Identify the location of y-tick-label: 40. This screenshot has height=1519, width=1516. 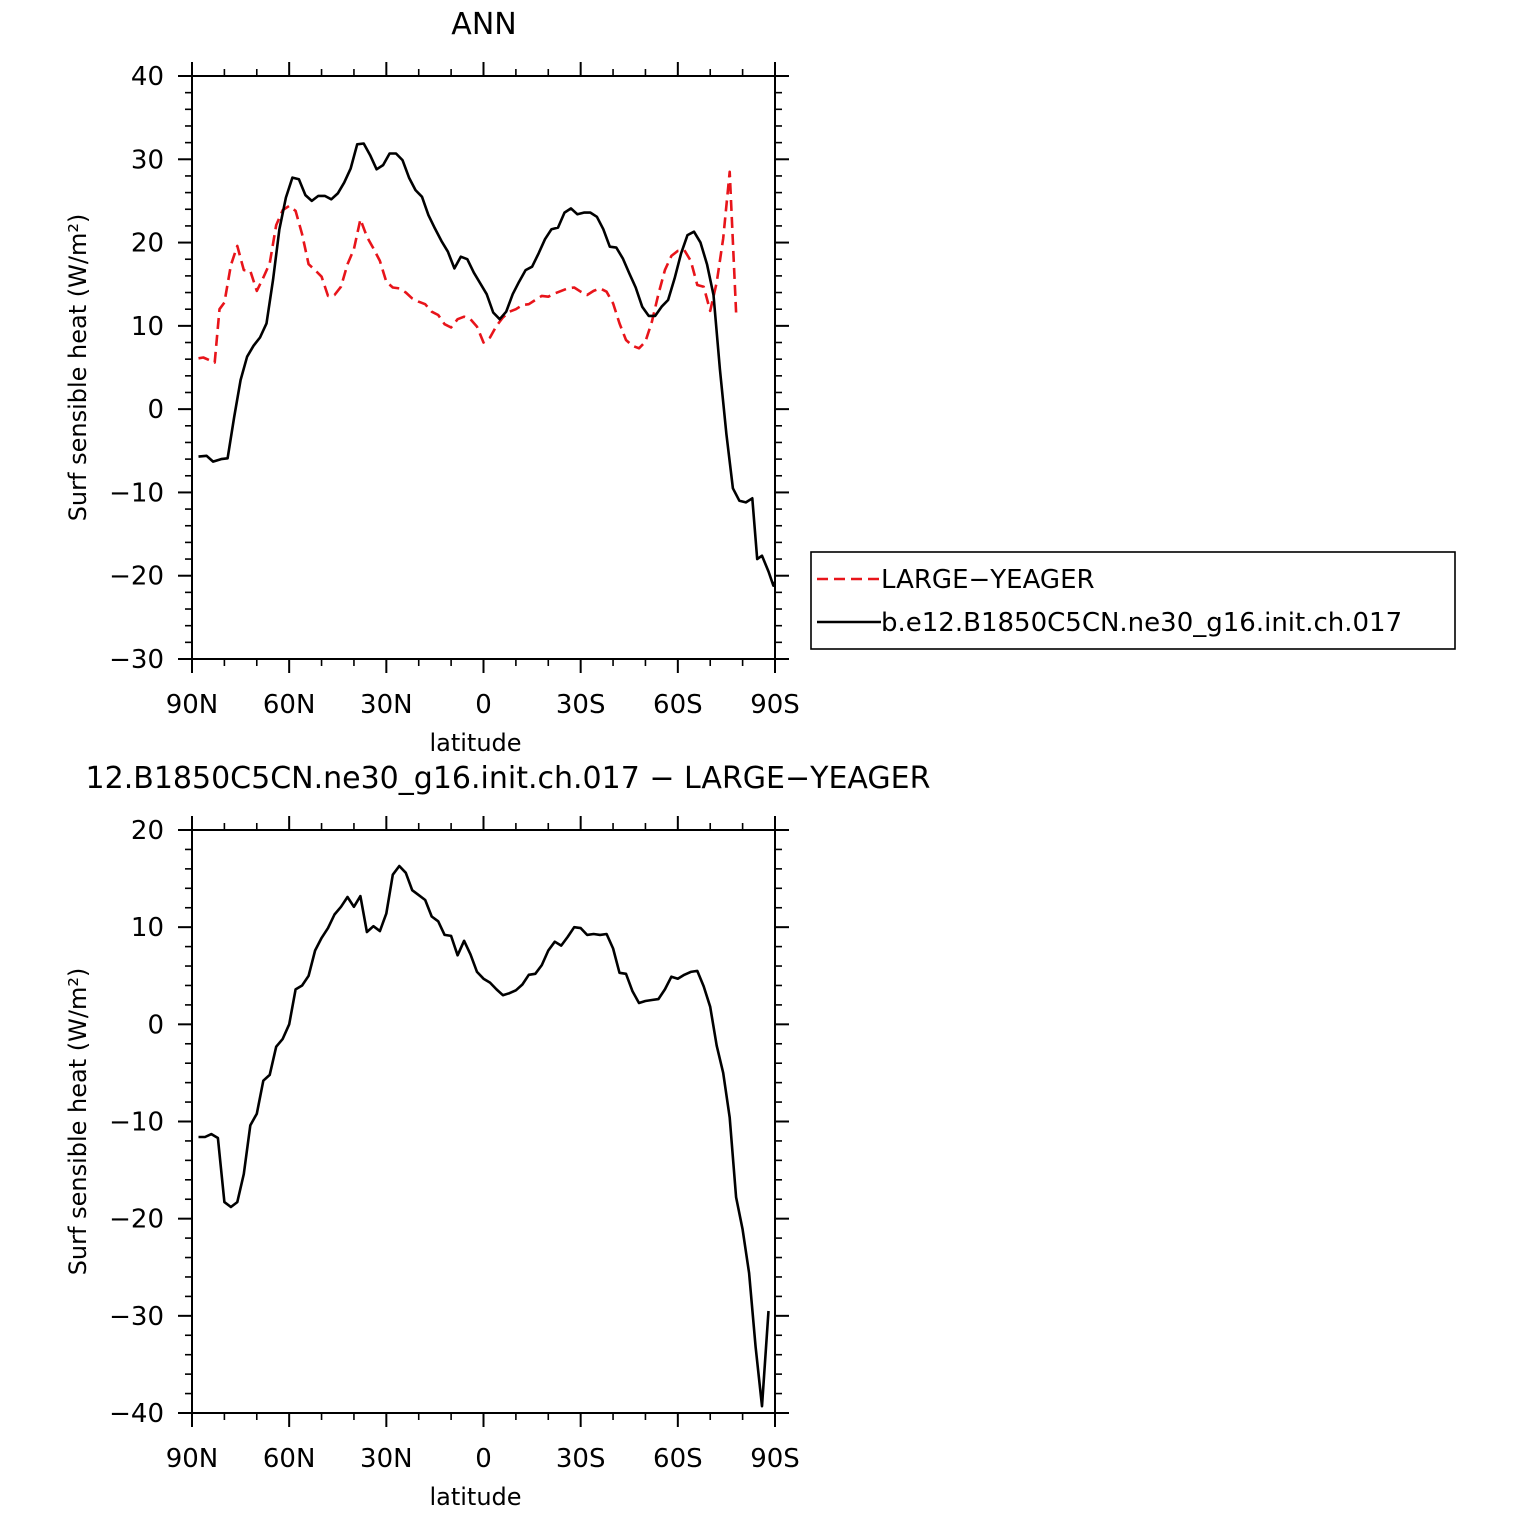
(147, 77).